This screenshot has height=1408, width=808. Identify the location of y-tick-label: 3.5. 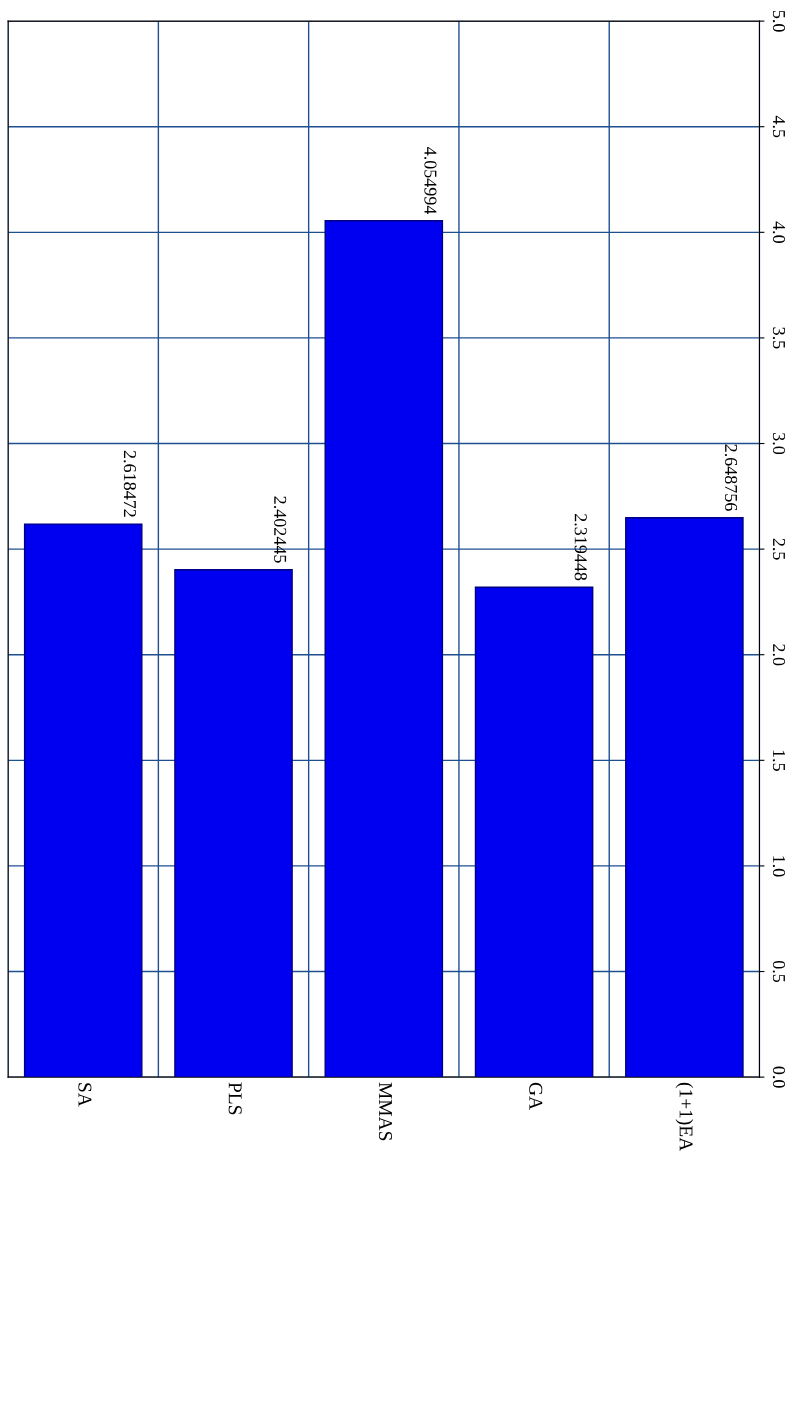
(779, 338).